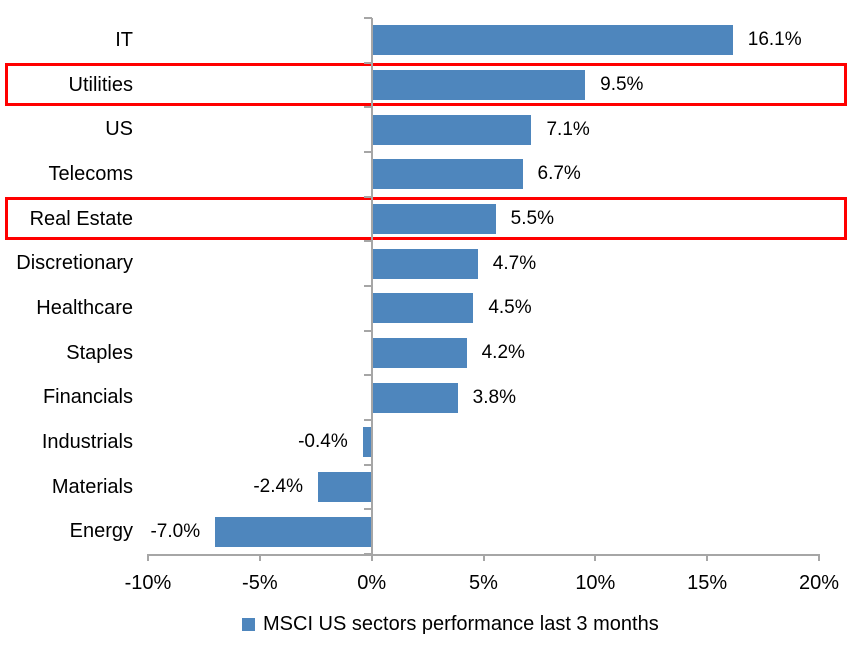  What do you see at coordinates (774, 40) in the screenshot?
I see `bar-value-label: 16.1%` at bounding box center [774, 40].